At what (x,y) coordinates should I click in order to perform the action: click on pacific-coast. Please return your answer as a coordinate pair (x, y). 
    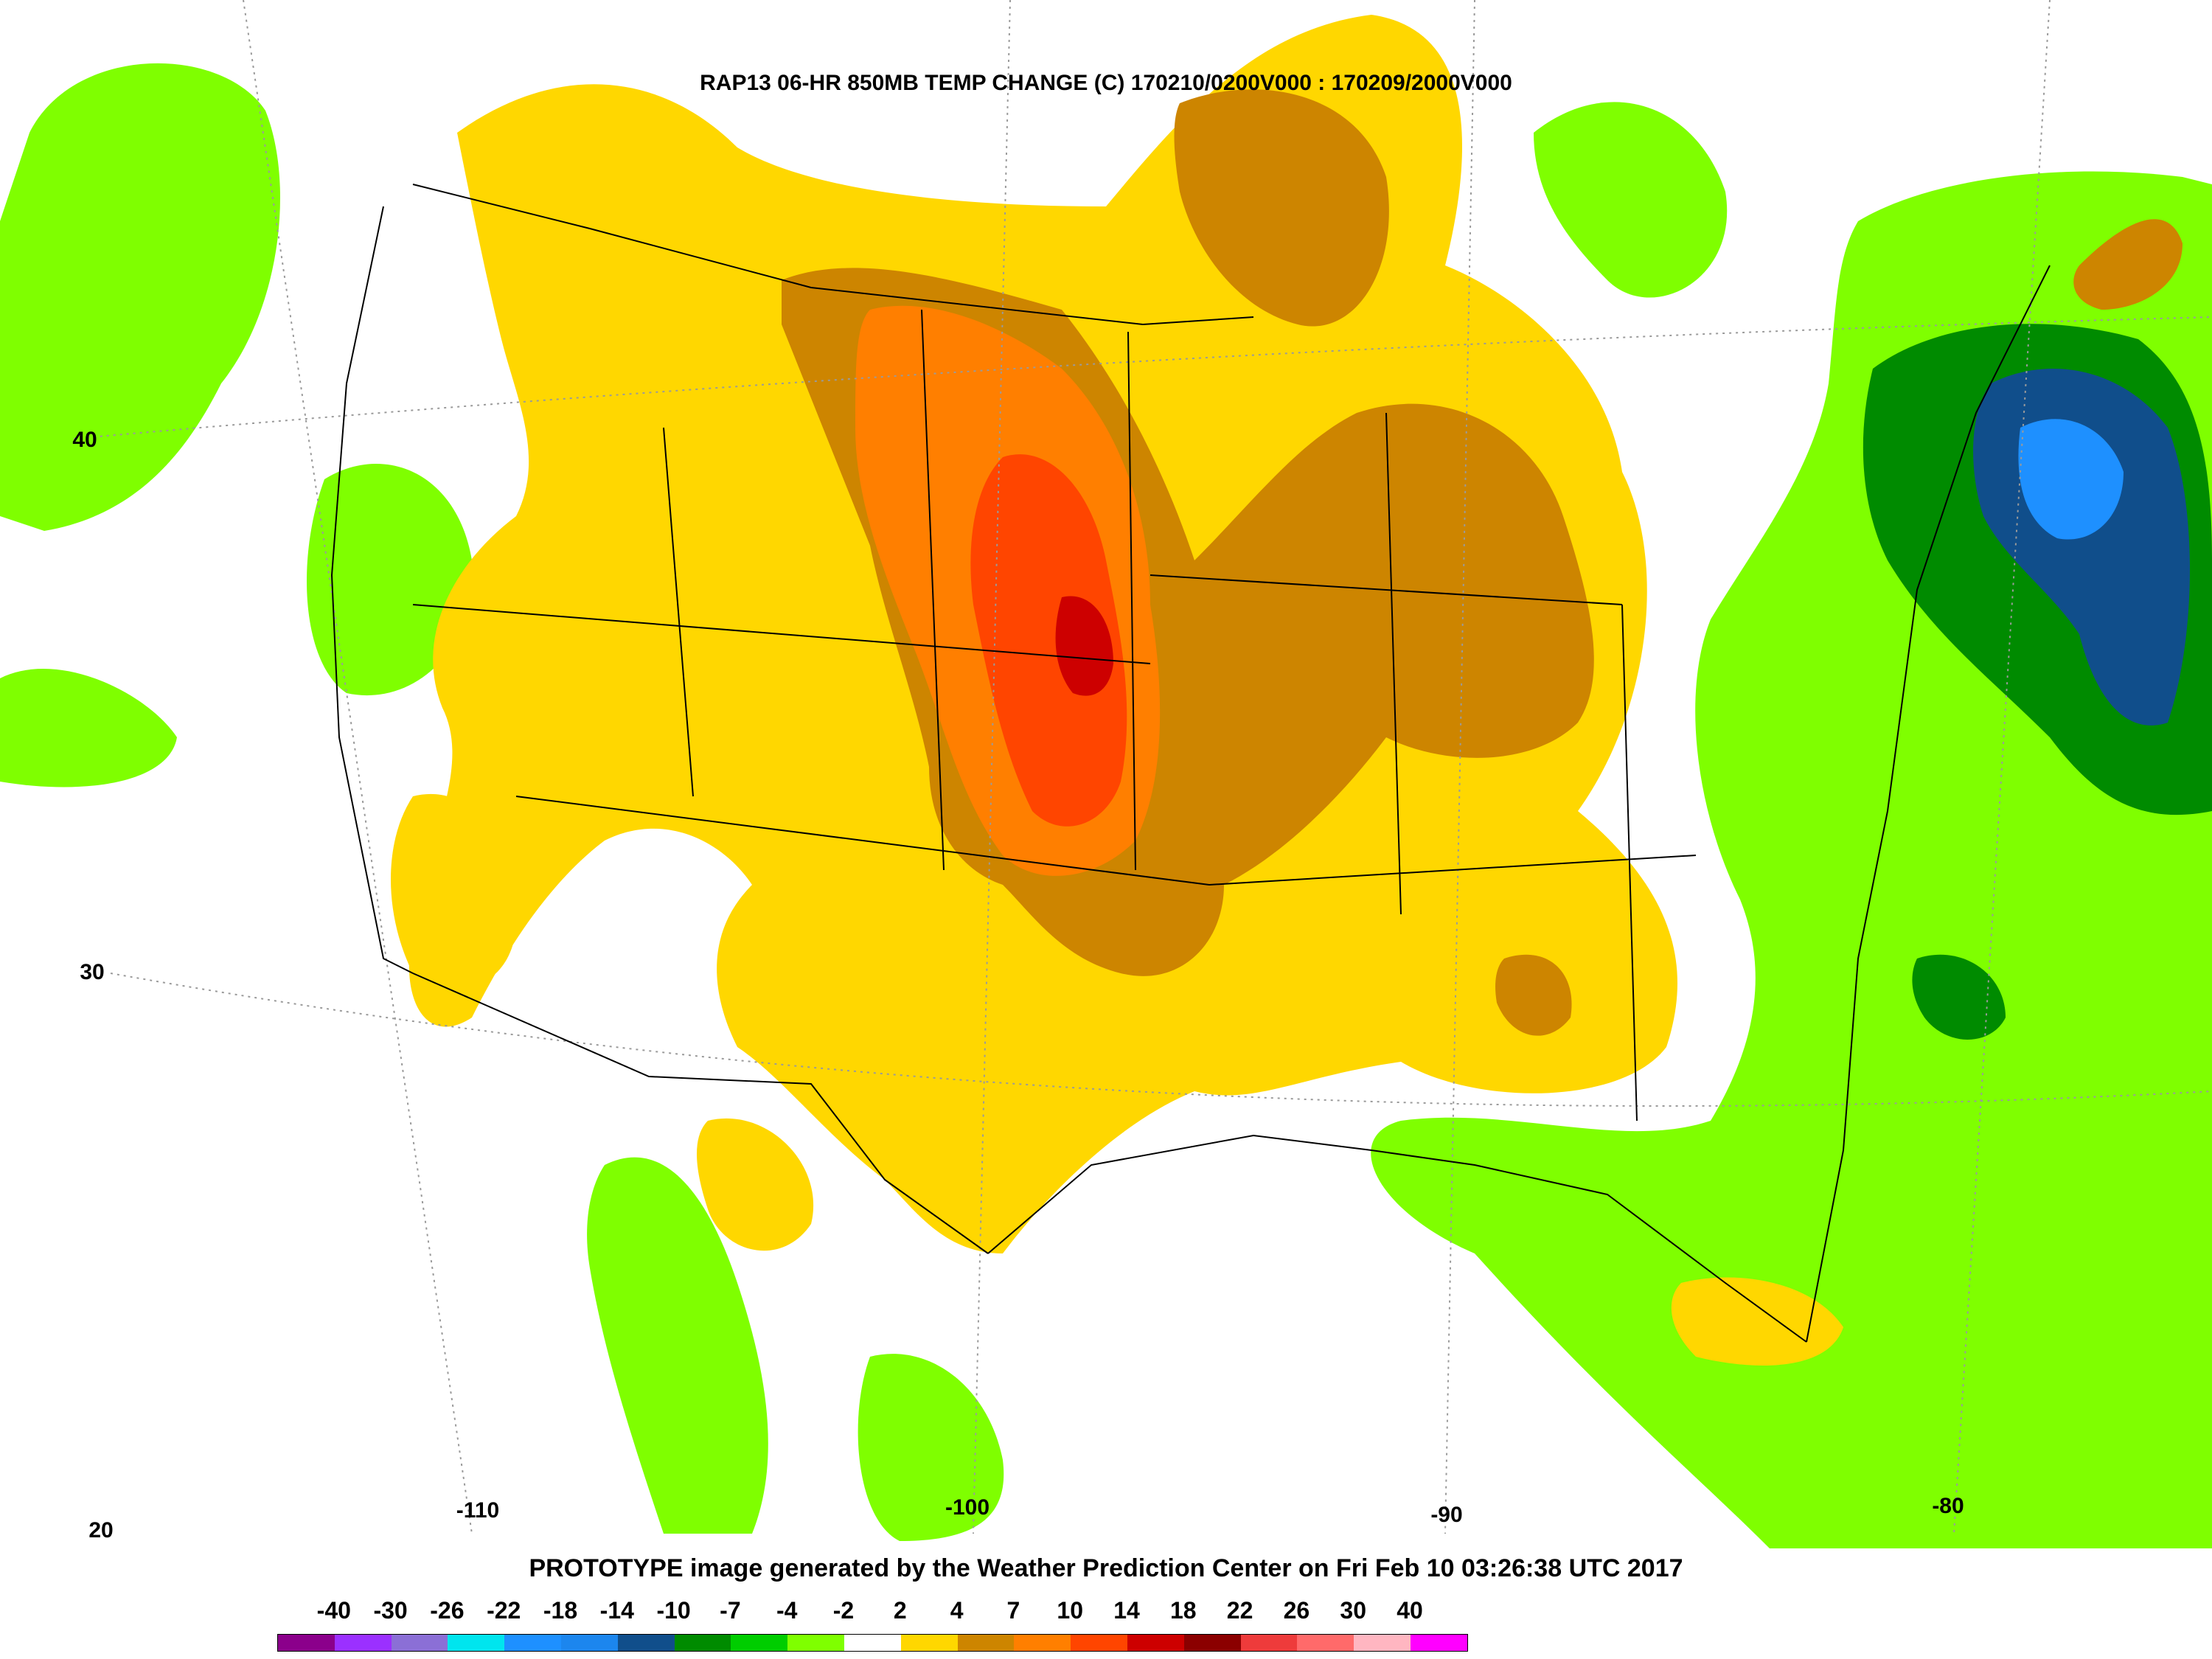
    Looking at the image, I should click on (372, 590).